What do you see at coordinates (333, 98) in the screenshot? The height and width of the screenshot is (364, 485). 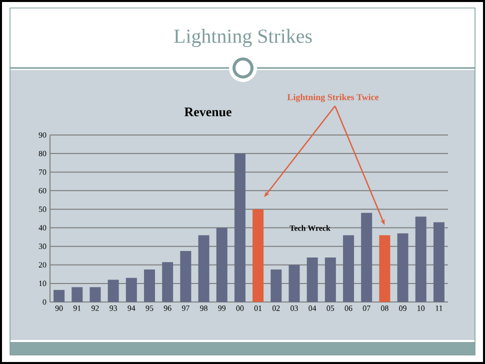 I see `text: Lightning Strikes Twice` at bounding box center [333, 98].